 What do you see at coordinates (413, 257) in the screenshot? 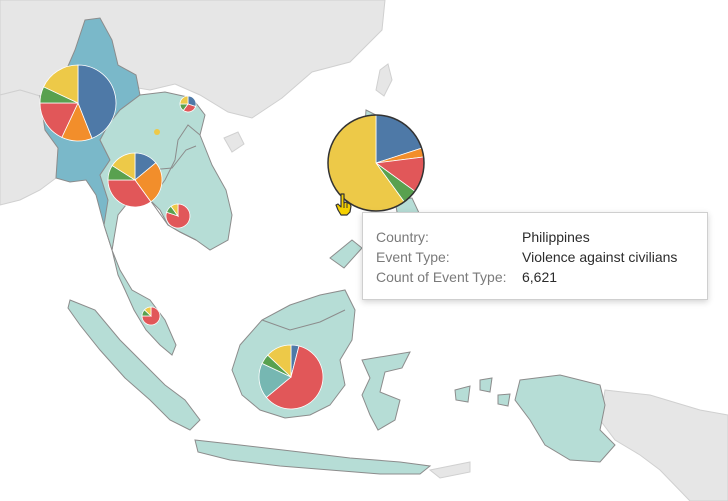
I see `tooltip-label: Event Type:` at bounding box center [413, 257].